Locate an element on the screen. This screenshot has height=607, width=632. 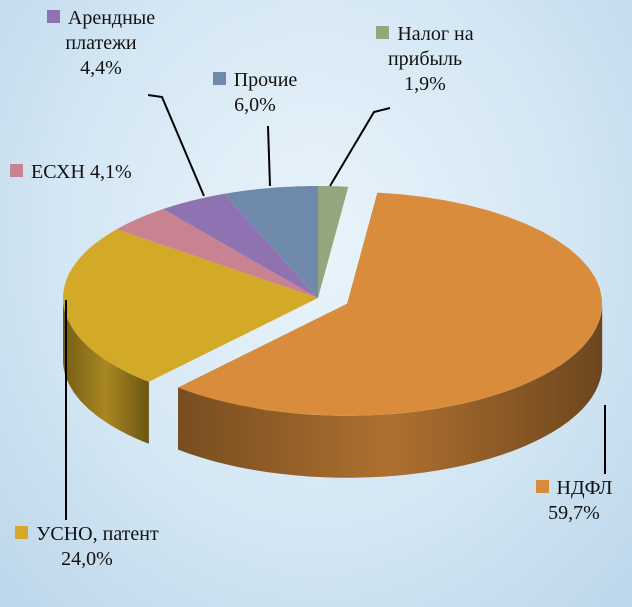
category-label: УСНО, патент is located at coordinates (97, 534).